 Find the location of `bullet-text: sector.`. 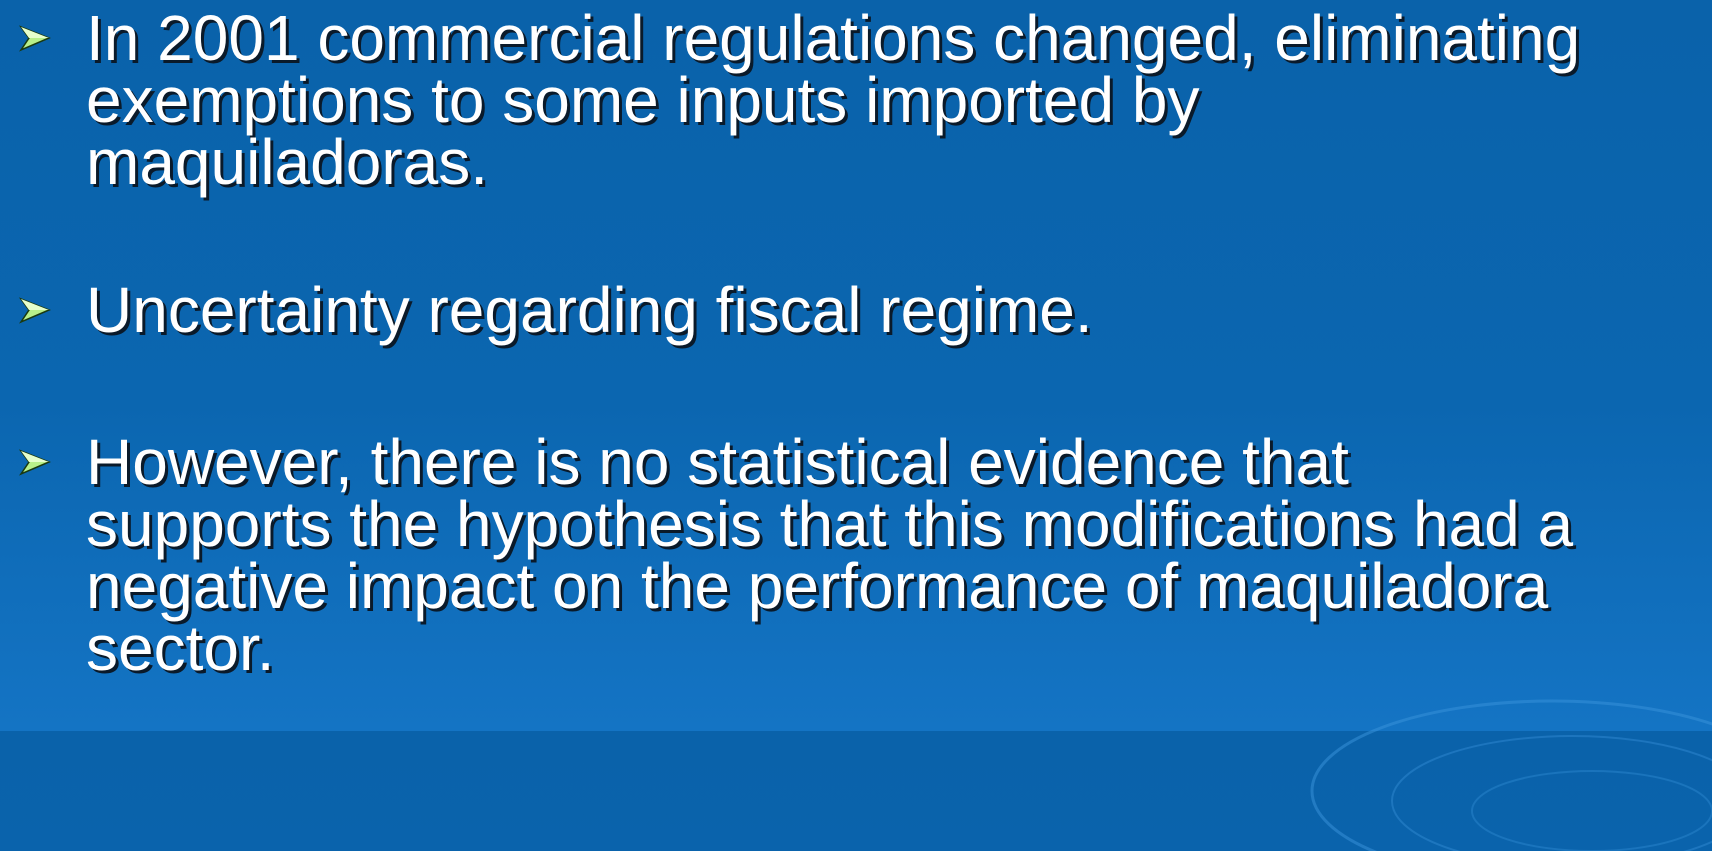

bullet-text: sector. is located at coordinates (180, 648).